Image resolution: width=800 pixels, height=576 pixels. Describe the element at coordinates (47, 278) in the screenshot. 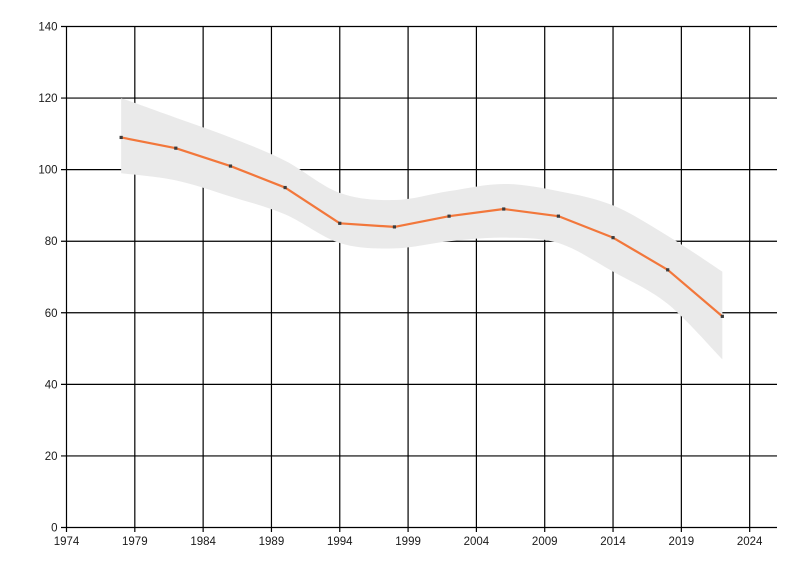

I see `y-axis-labels: 0 20 40 60 80 100 120 140` at that location.